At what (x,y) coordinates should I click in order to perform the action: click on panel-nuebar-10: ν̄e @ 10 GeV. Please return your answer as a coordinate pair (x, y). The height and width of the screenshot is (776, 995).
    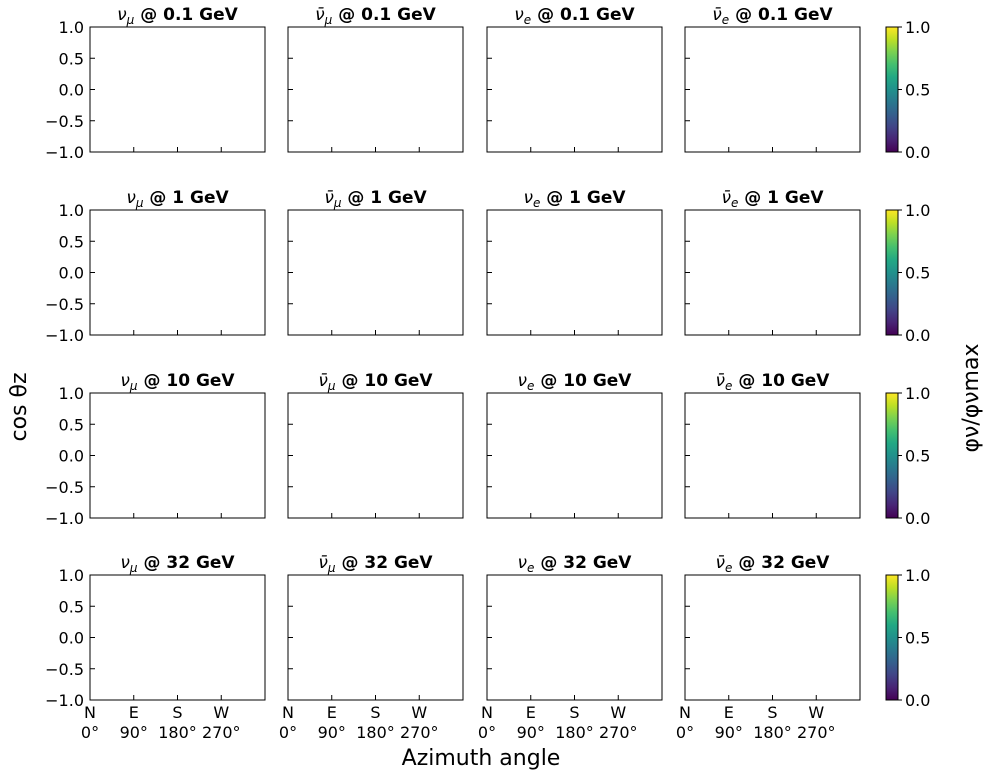
    Looking at the image, I should click on (772, 445).